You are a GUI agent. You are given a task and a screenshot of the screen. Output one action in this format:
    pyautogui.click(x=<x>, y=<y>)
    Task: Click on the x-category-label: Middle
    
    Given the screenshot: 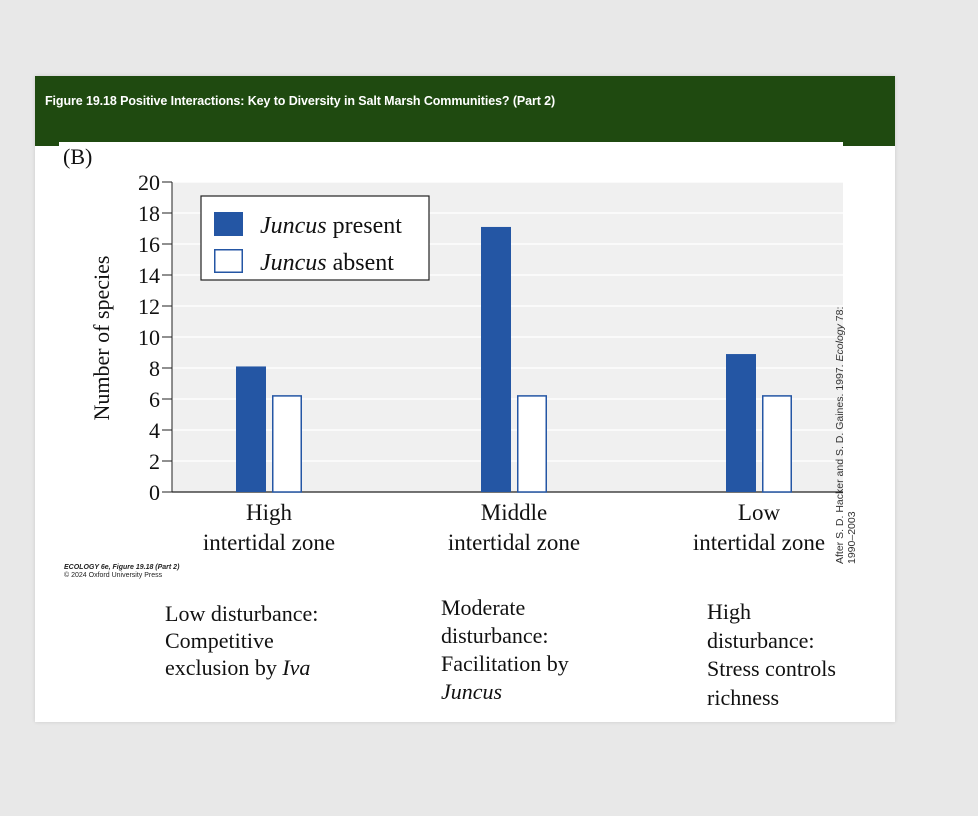 What is the action you would take?
    pyautogui.click(x=514, y=512)
    